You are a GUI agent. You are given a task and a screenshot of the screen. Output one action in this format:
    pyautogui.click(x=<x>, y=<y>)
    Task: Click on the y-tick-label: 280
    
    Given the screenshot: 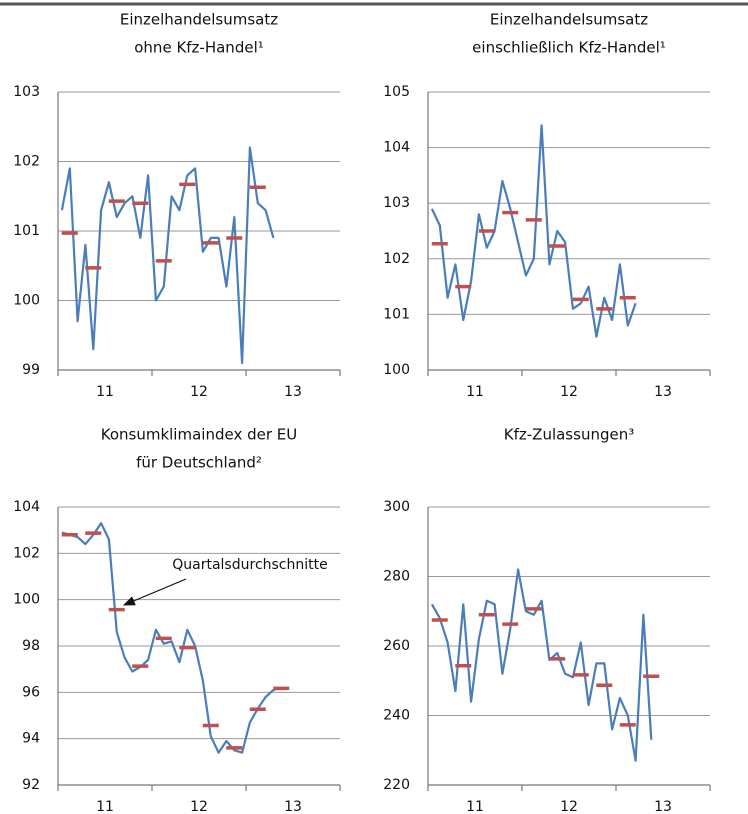 What is the action you would take?
    pyautogui.click(x=396, y=577)
    